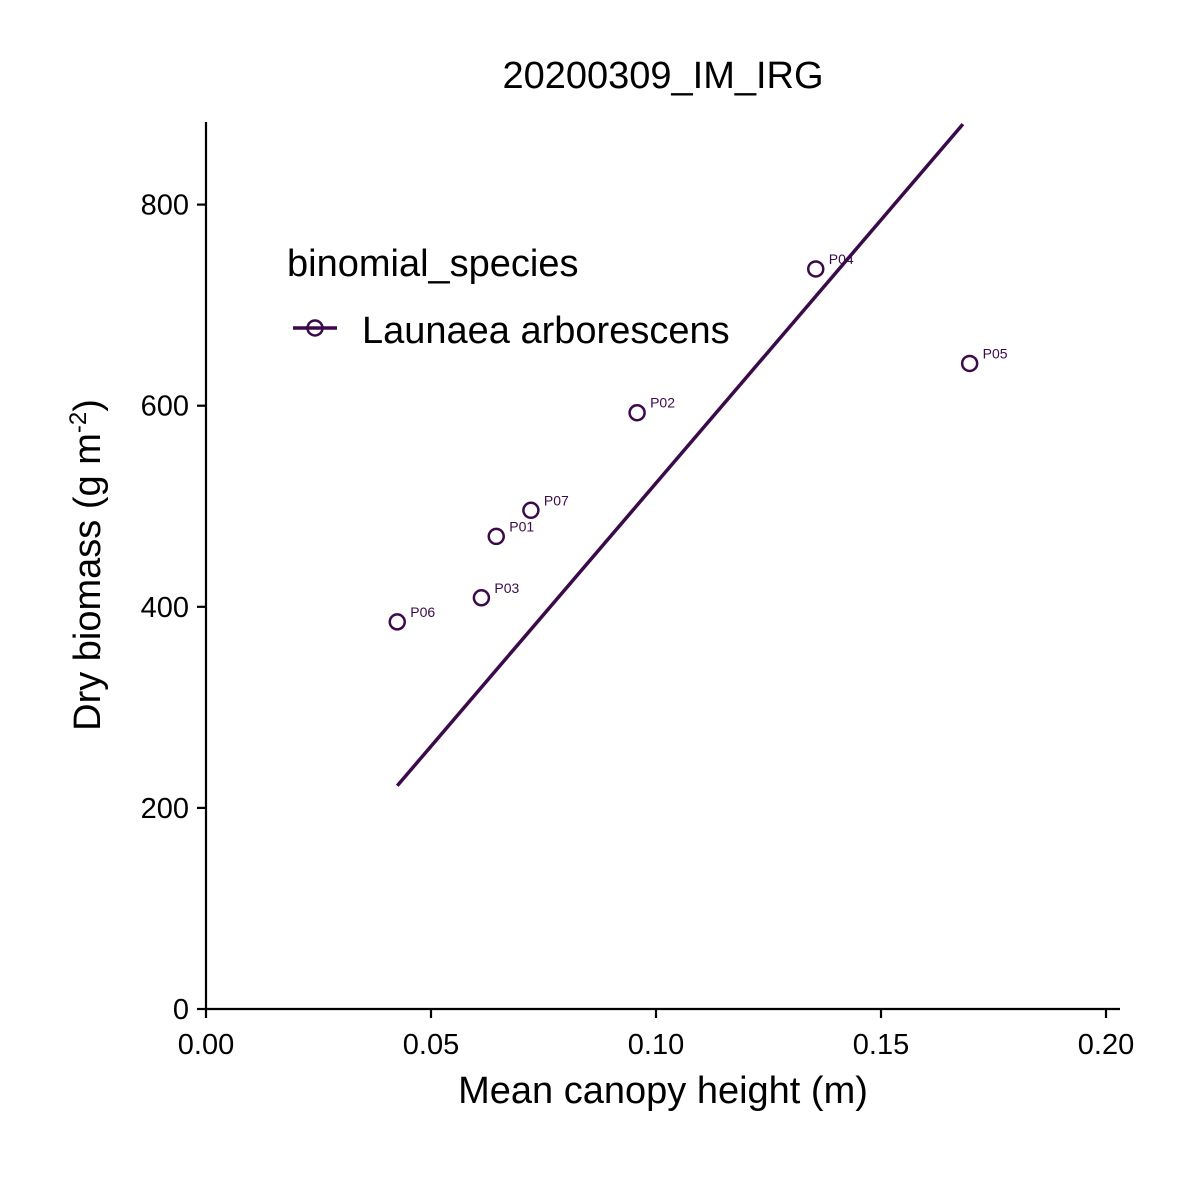  What do you see at coordinates (206, 1045) in the screenshot?
I see `x-tick-label: 0.00` at bounding box center [206, 1045].